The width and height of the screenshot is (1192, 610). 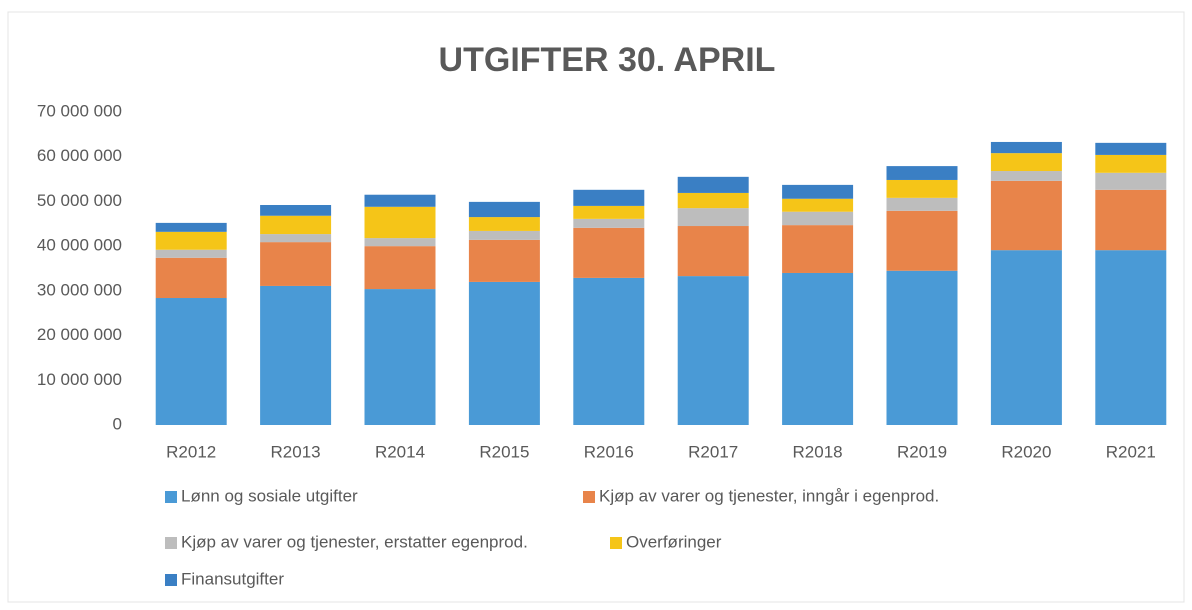 I want to click on y-tick-label: 20 000 000, so click(x=79, y=334).